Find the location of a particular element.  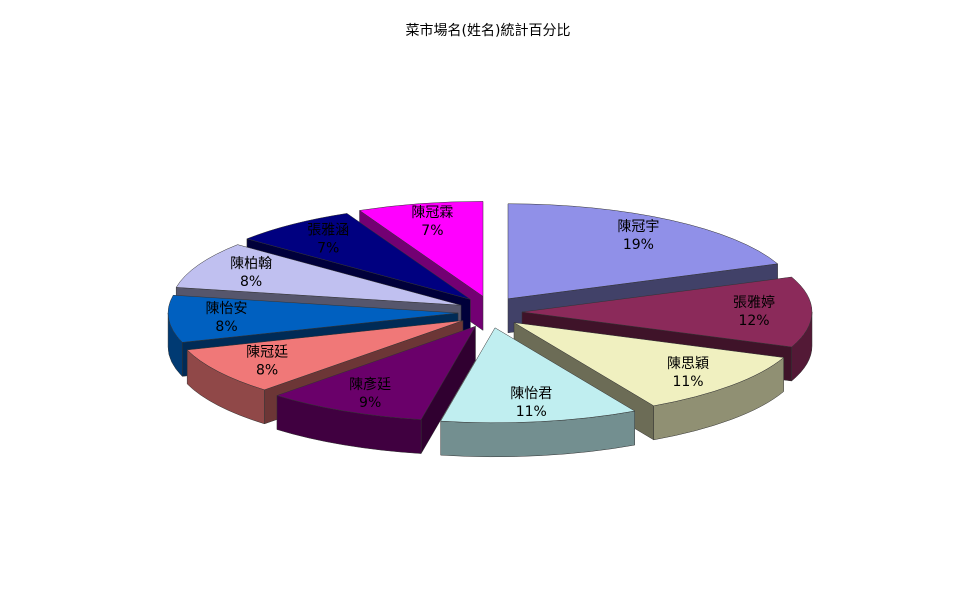

slice-label: 陳怡君 is located at coordinates (531, 394).